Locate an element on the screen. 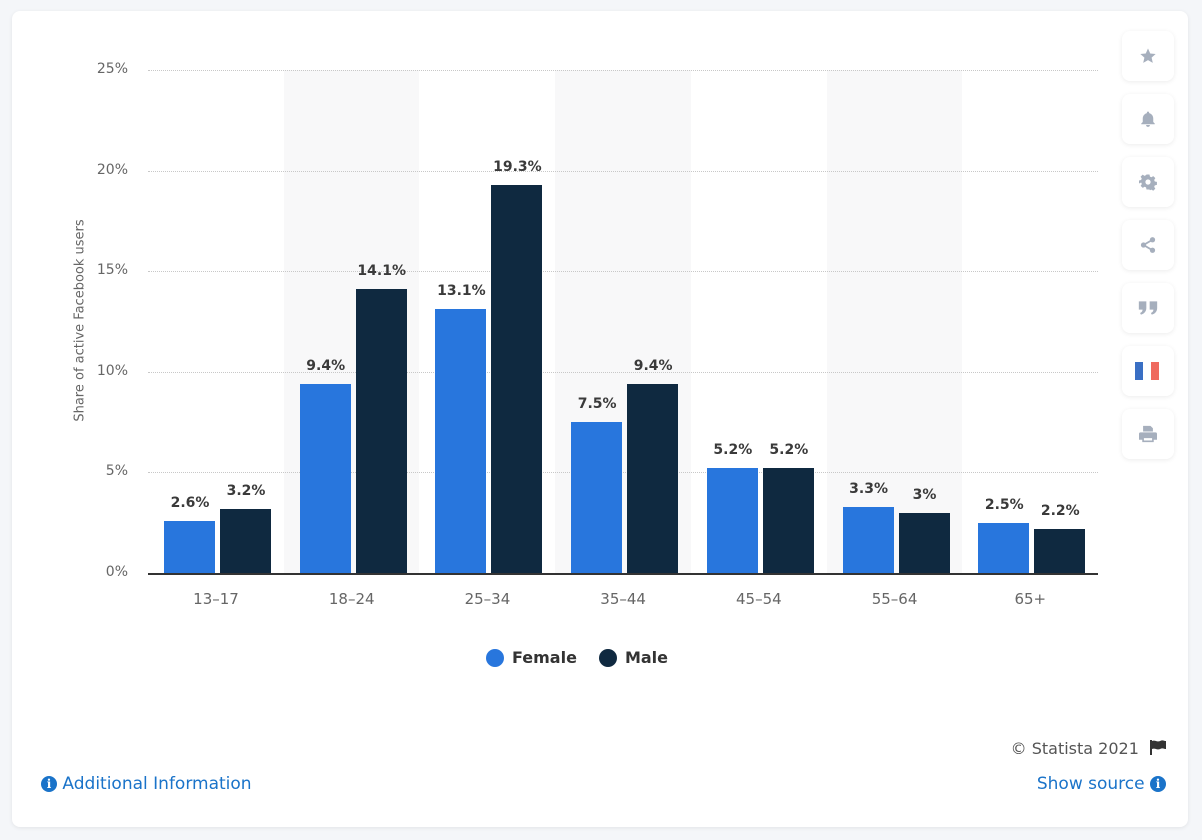 The height and width of the screenshot is (840, 1202). print-button is located at coordinates (1148, 434).